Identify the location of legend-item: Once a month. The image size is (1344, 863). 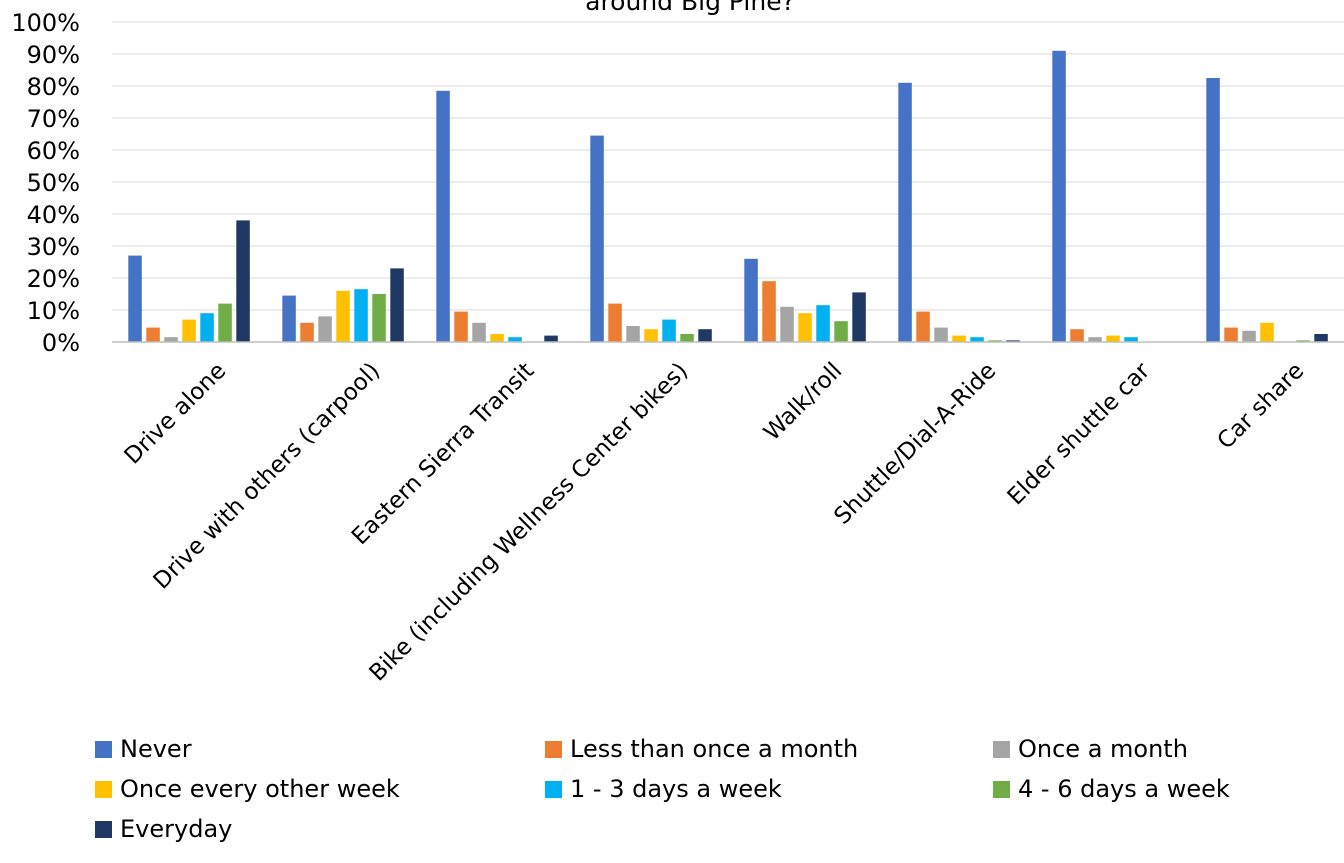
(1090, 749).